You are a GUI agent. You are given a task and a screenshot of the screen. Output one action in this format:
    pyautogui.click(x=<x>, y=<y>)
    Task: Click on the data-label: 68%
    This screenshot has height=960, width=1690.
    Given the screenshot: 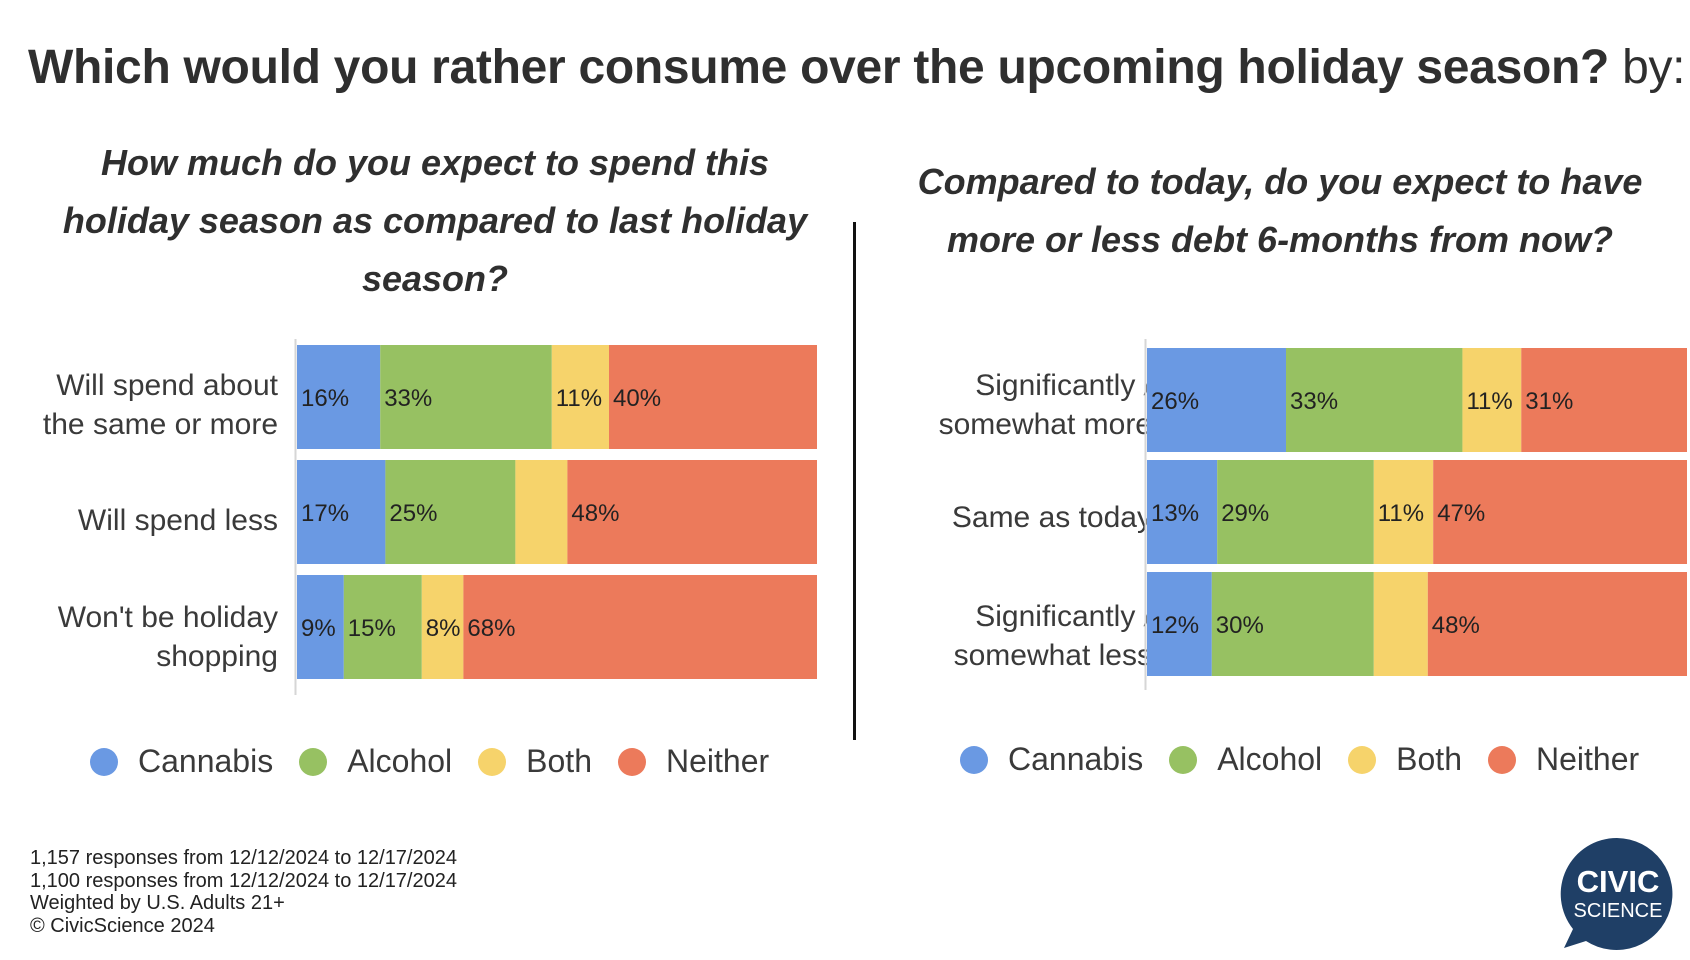 What is the action you would take?
    pyautogui.click(x=491, y=628)
    